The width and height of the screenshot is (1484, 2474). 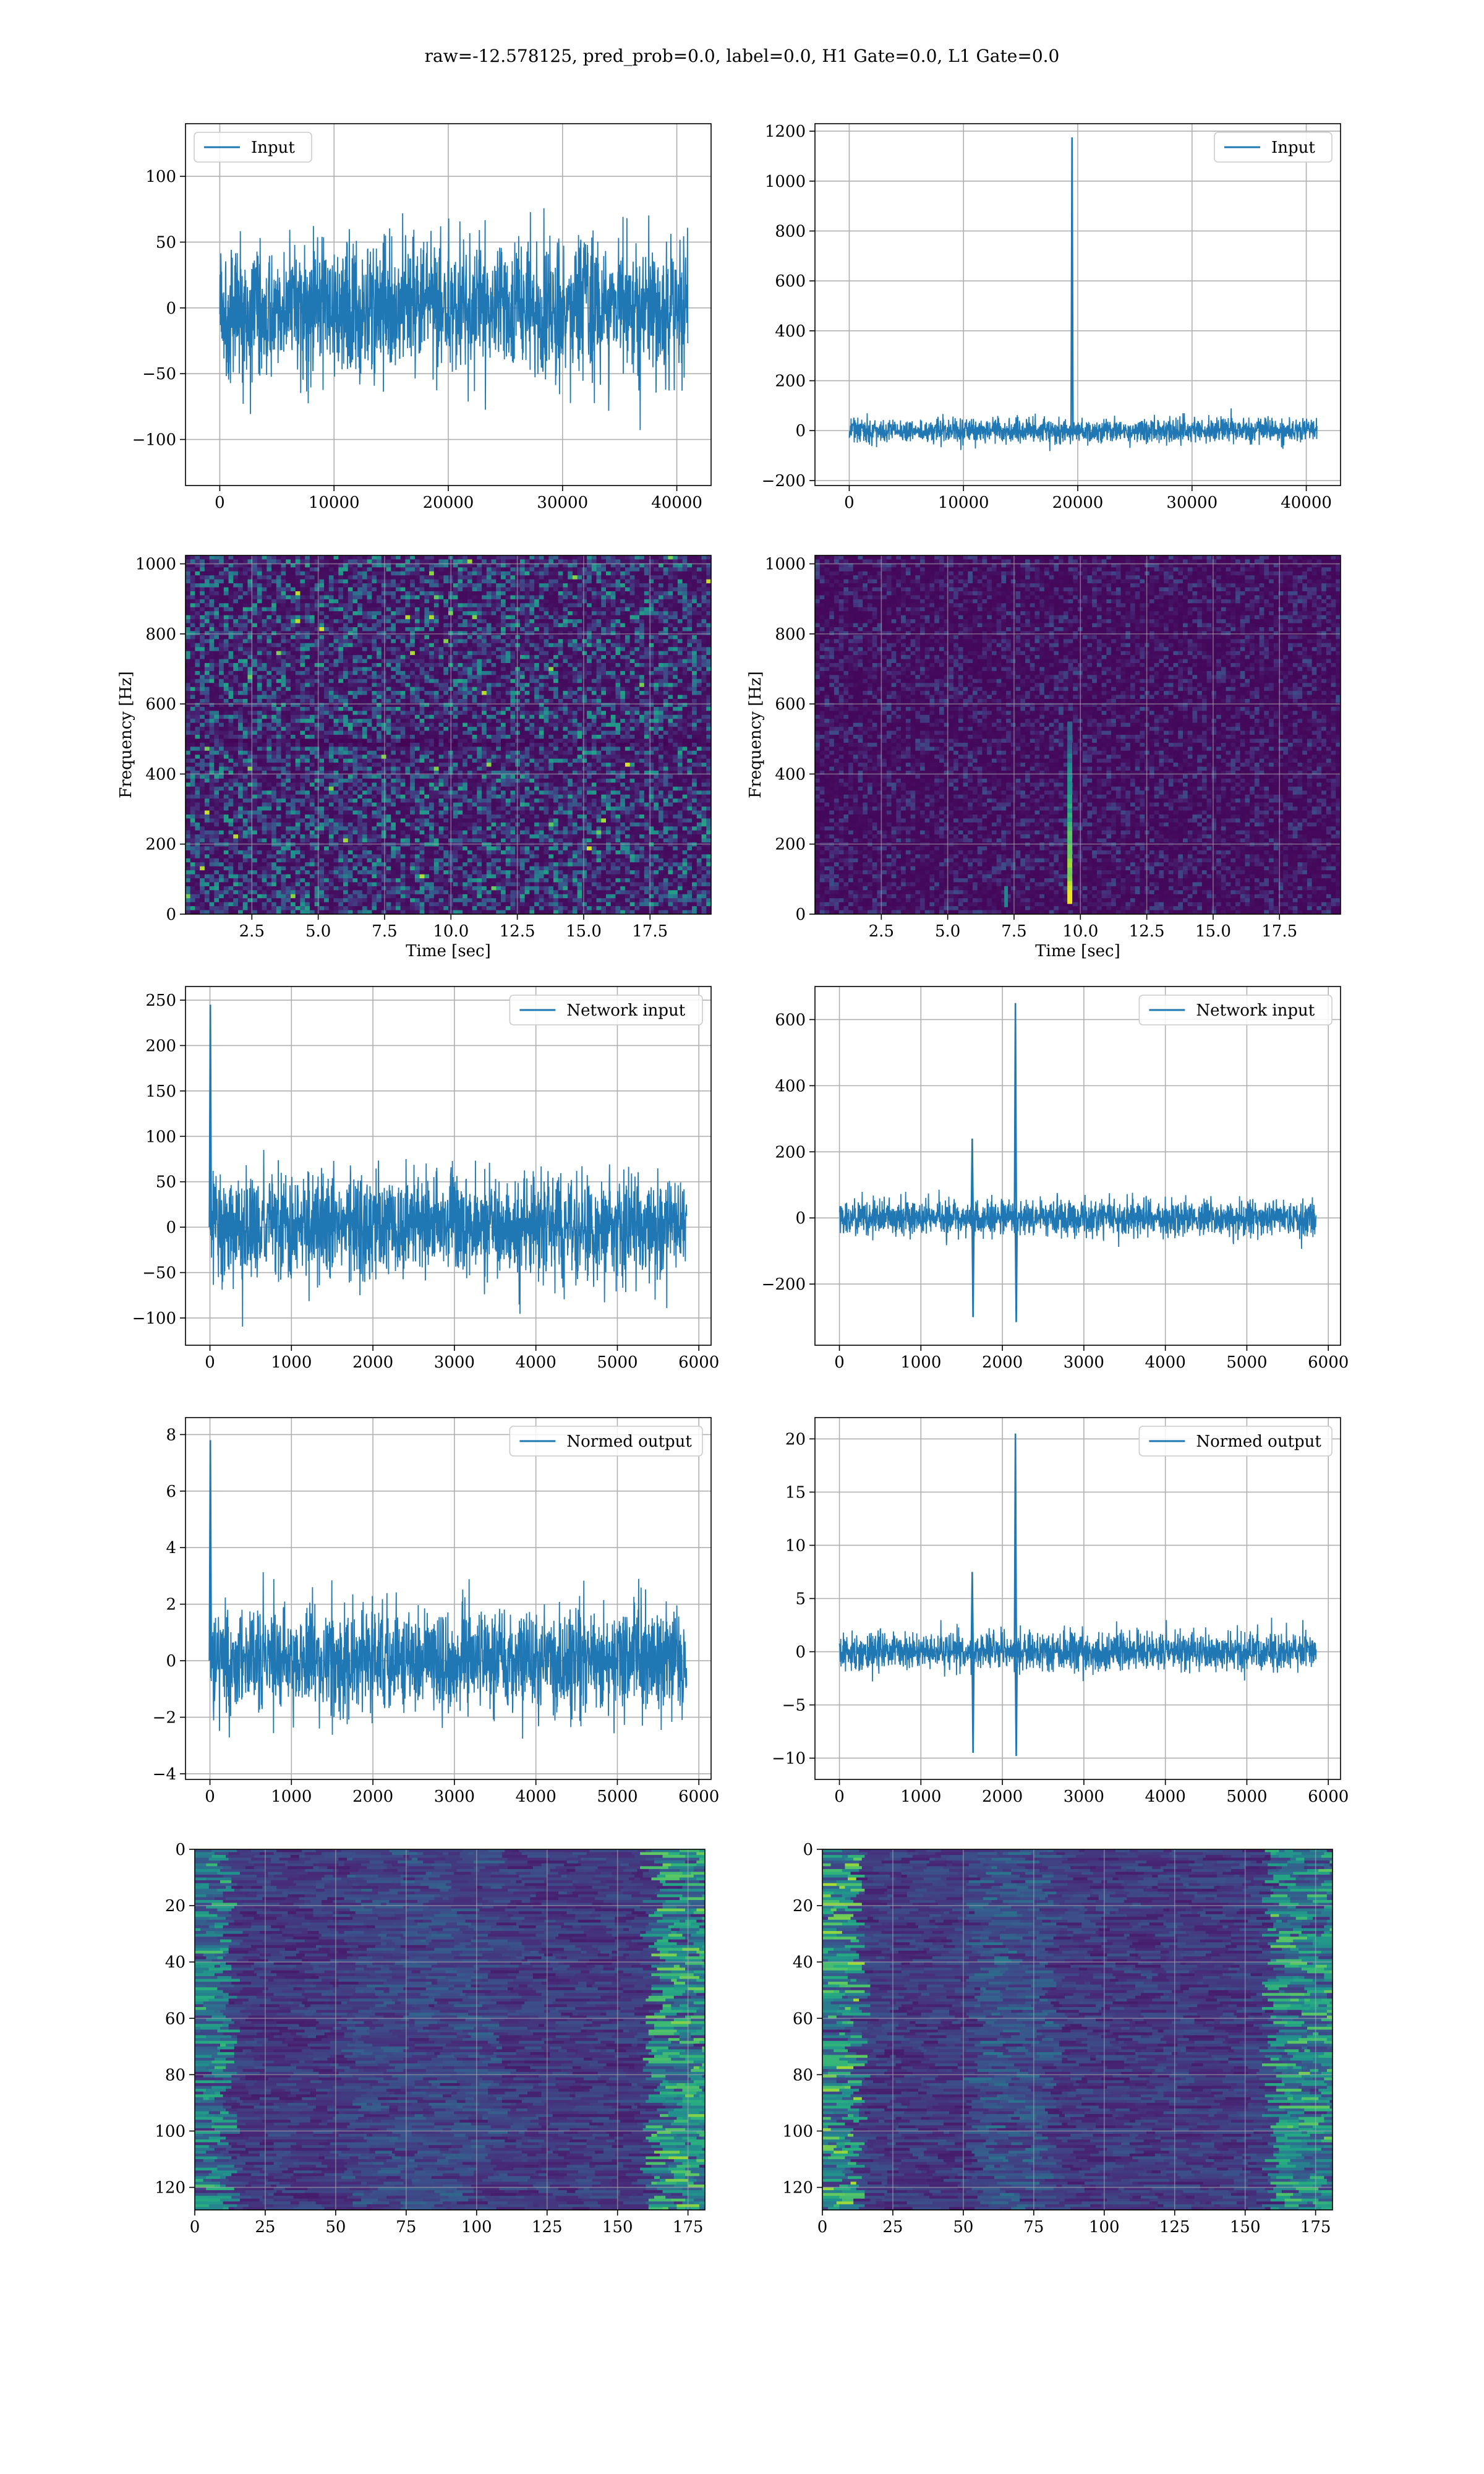 I want to click on y-tick-label: 200, so click(x=790, y=845).